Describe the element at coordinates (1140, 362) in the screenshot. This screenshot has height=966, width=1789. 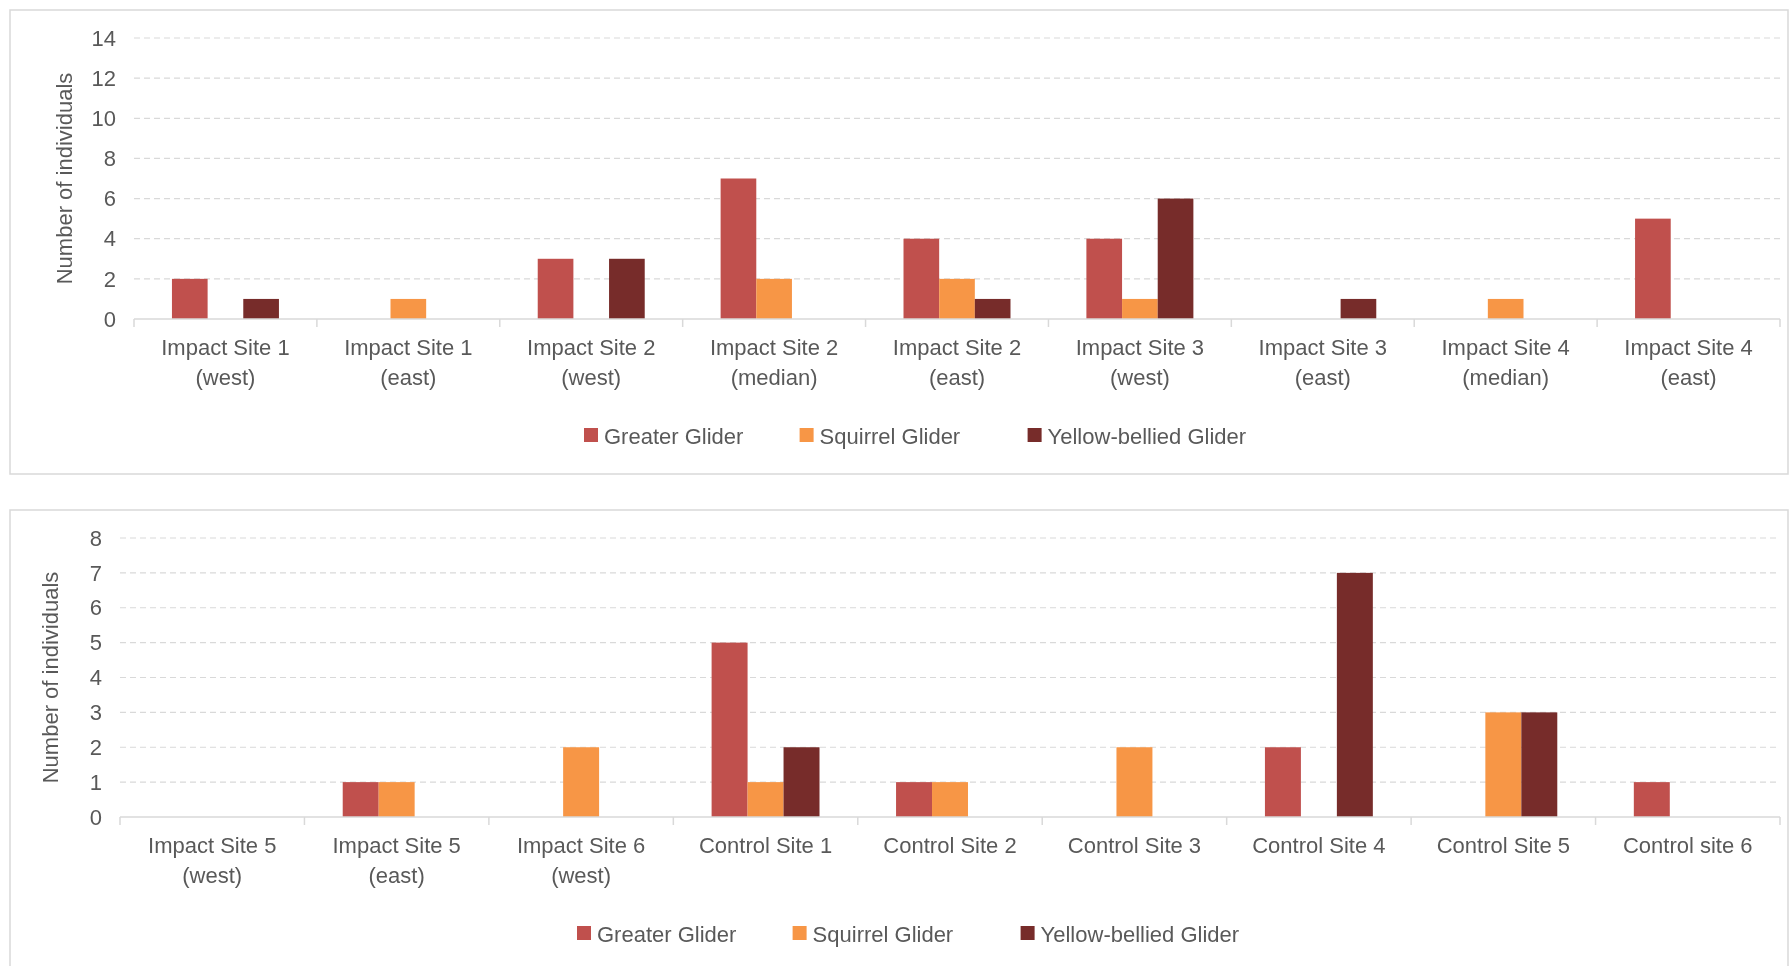
I see `x-tick-label: Impact Site 3 (west)` at that location.